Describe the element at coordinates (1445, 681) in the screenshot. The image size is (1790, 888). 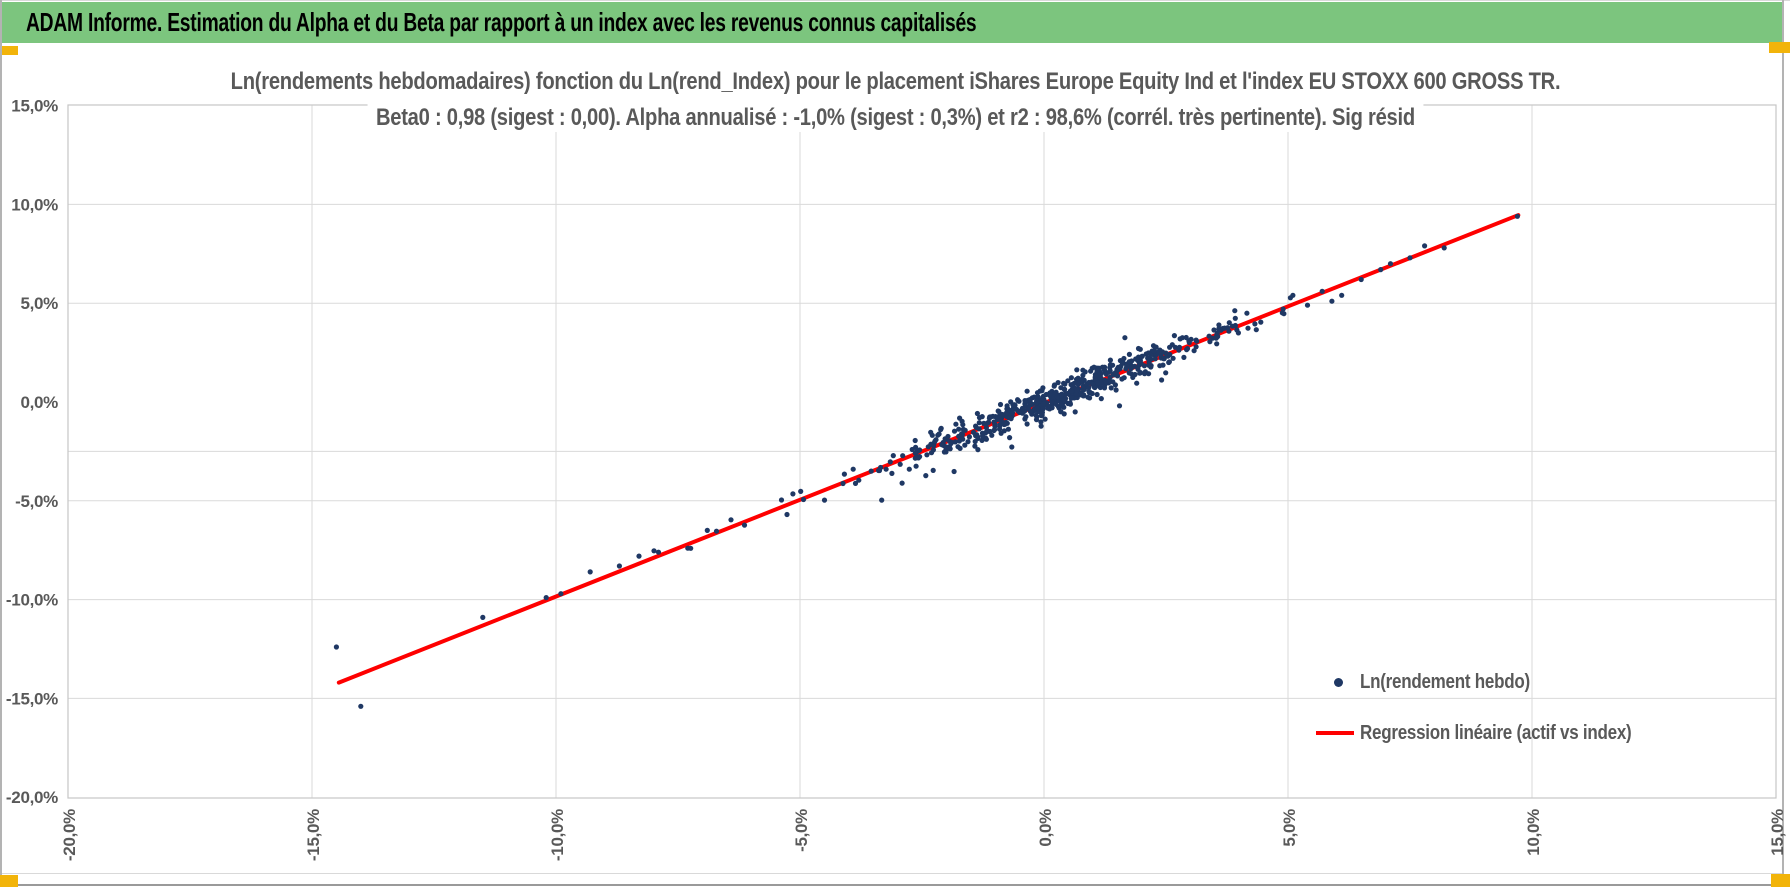
I see `legend-label-scatter: Ln(rendement hebdo)` at that location.